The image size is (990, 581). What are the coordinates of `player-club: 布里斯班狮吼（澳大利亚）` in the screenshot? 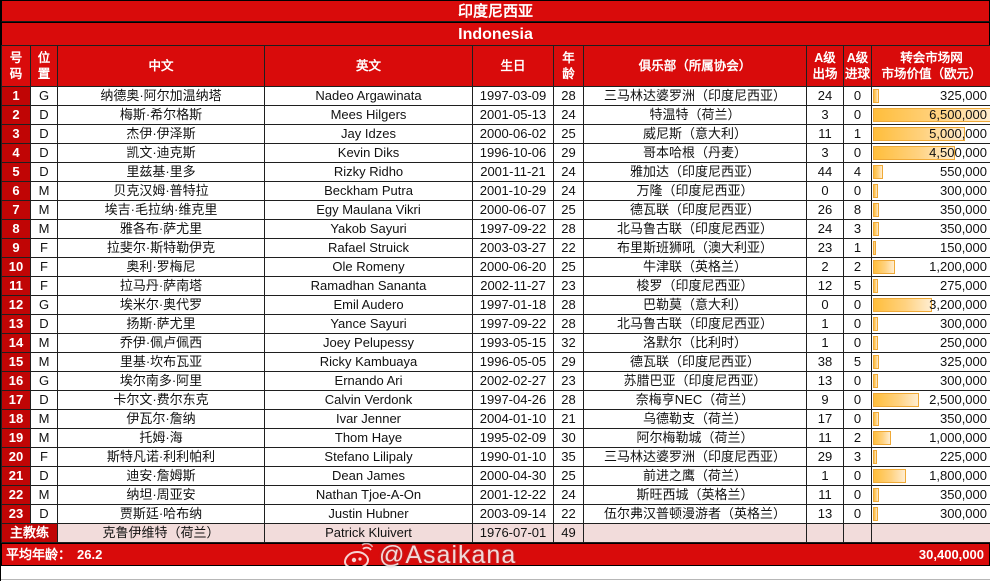 It's located at (695, 248).